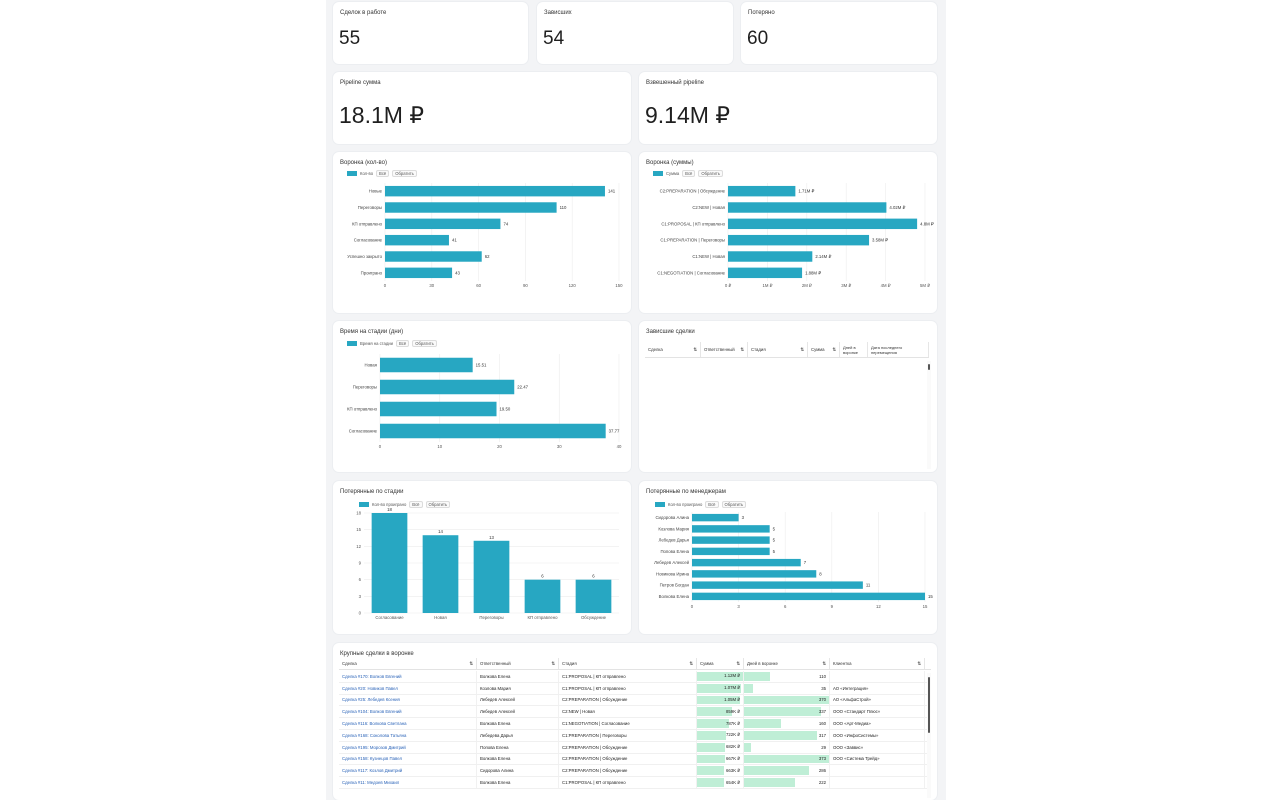 This screenshot has width=1280, height=800. What do you see at coordinates (518, 700) in the screenshot?
I see `owner-cell: Лебедев Алексей` at bounding box center [518, 700].